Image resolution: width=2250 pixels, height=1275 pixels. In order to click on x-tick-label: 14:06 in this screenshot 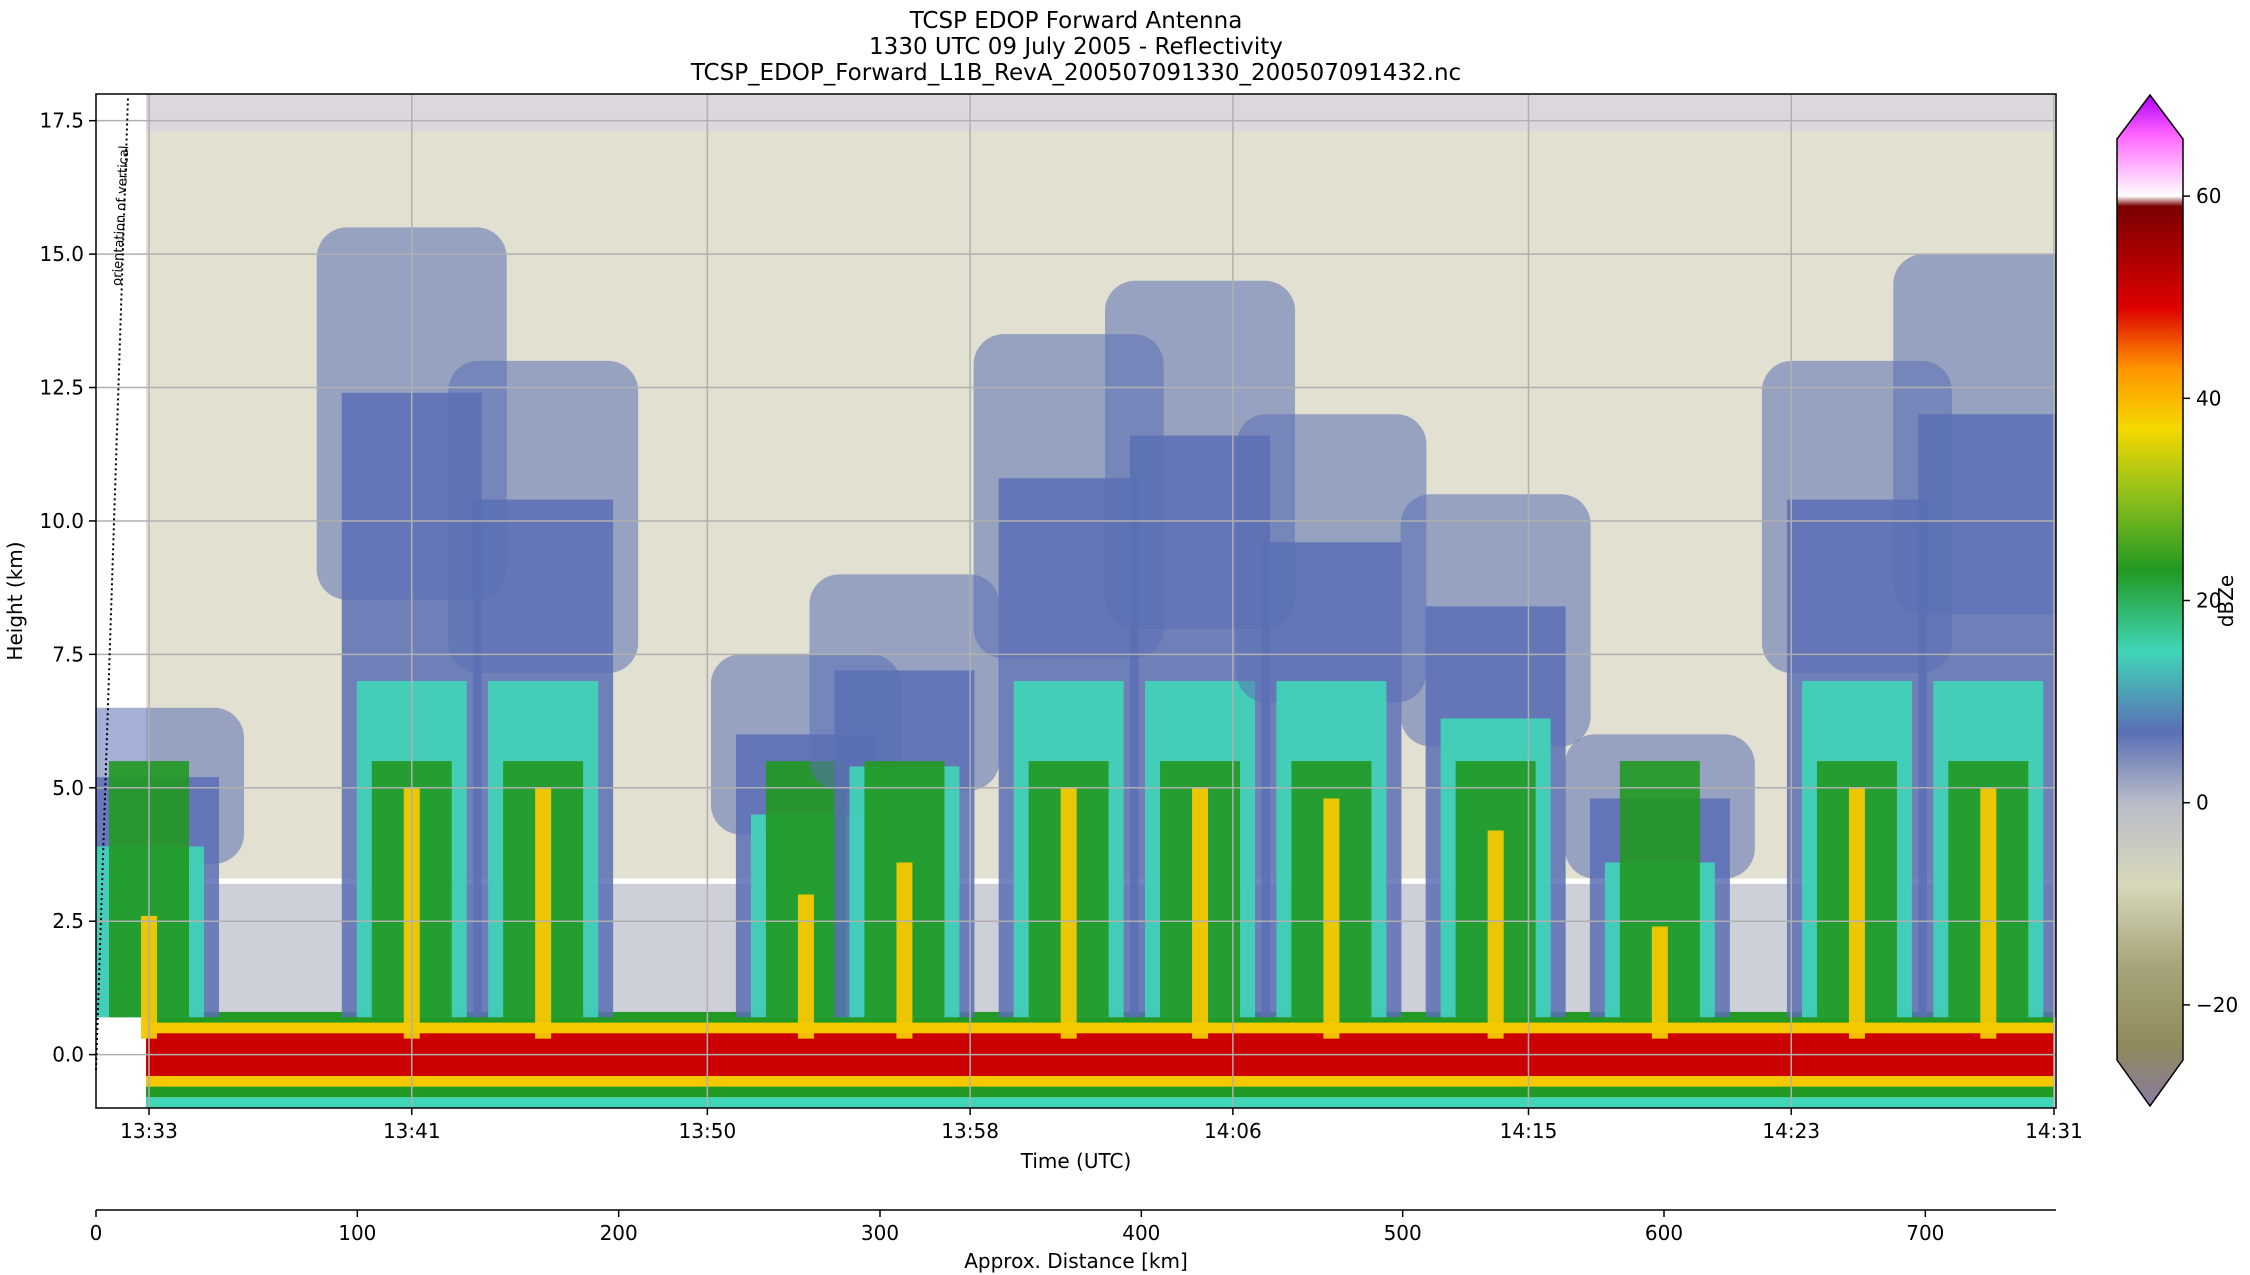, I will do `click(1233, 1131)`.